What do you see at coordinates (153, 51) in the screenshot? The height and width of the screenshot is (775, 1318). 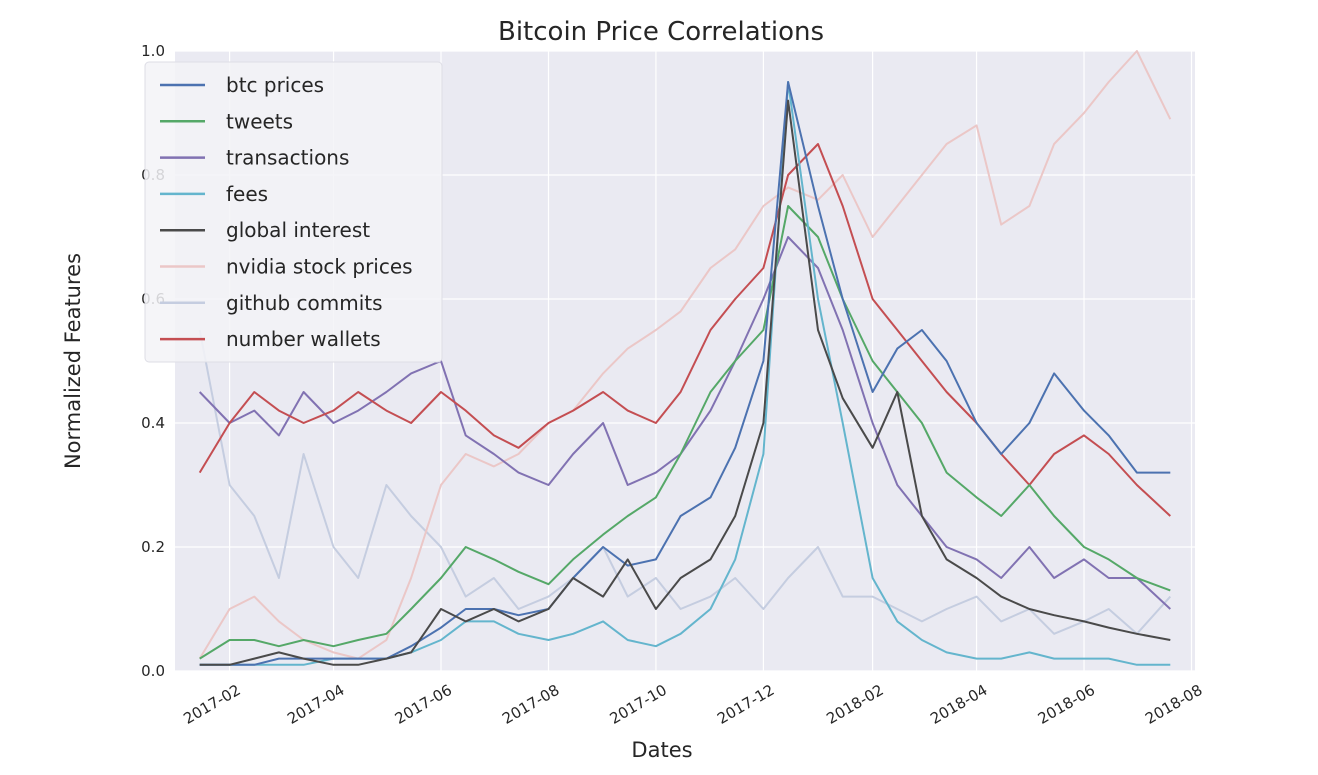 I see `y-tick-label: 1.0` at bounding box center [153, 51].